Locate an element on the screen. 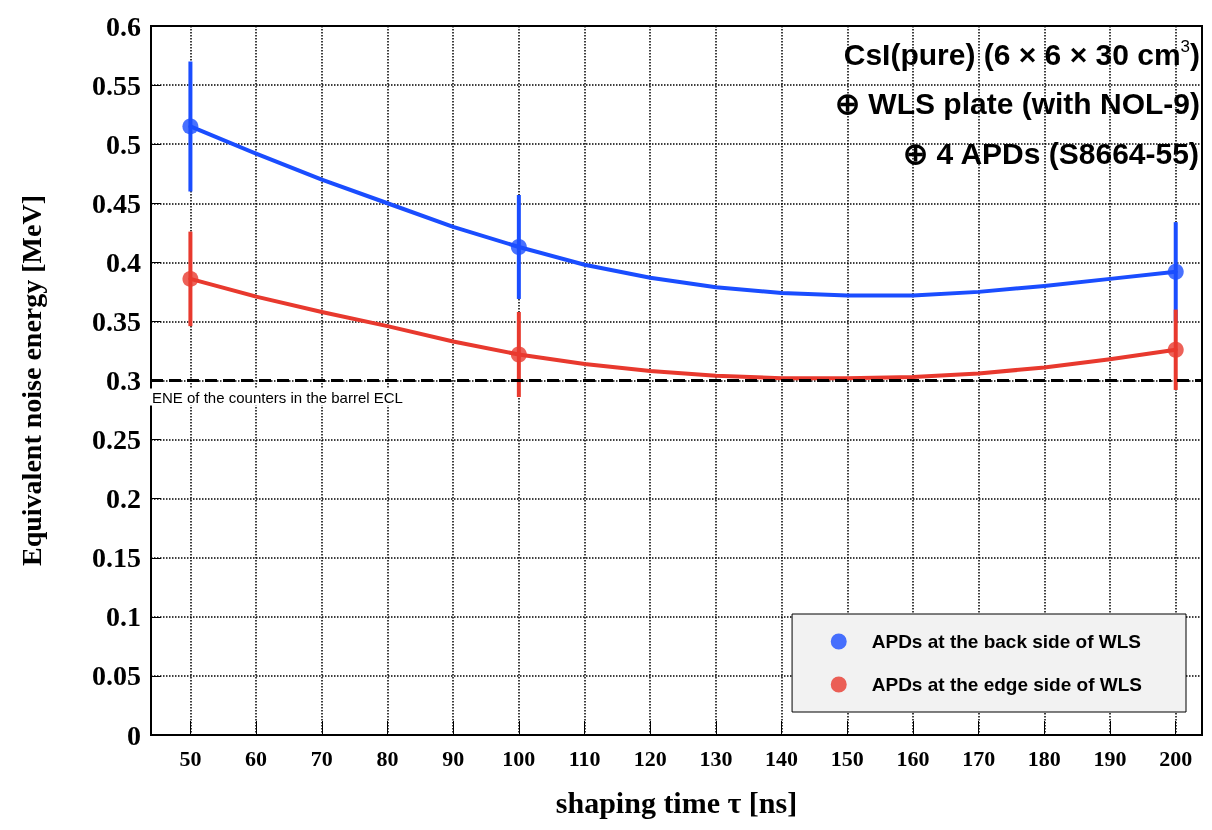 The image size is (1212, 830). y-axis-title: Equivalent noise energy [MeV] is located at coordinates (31, 380).